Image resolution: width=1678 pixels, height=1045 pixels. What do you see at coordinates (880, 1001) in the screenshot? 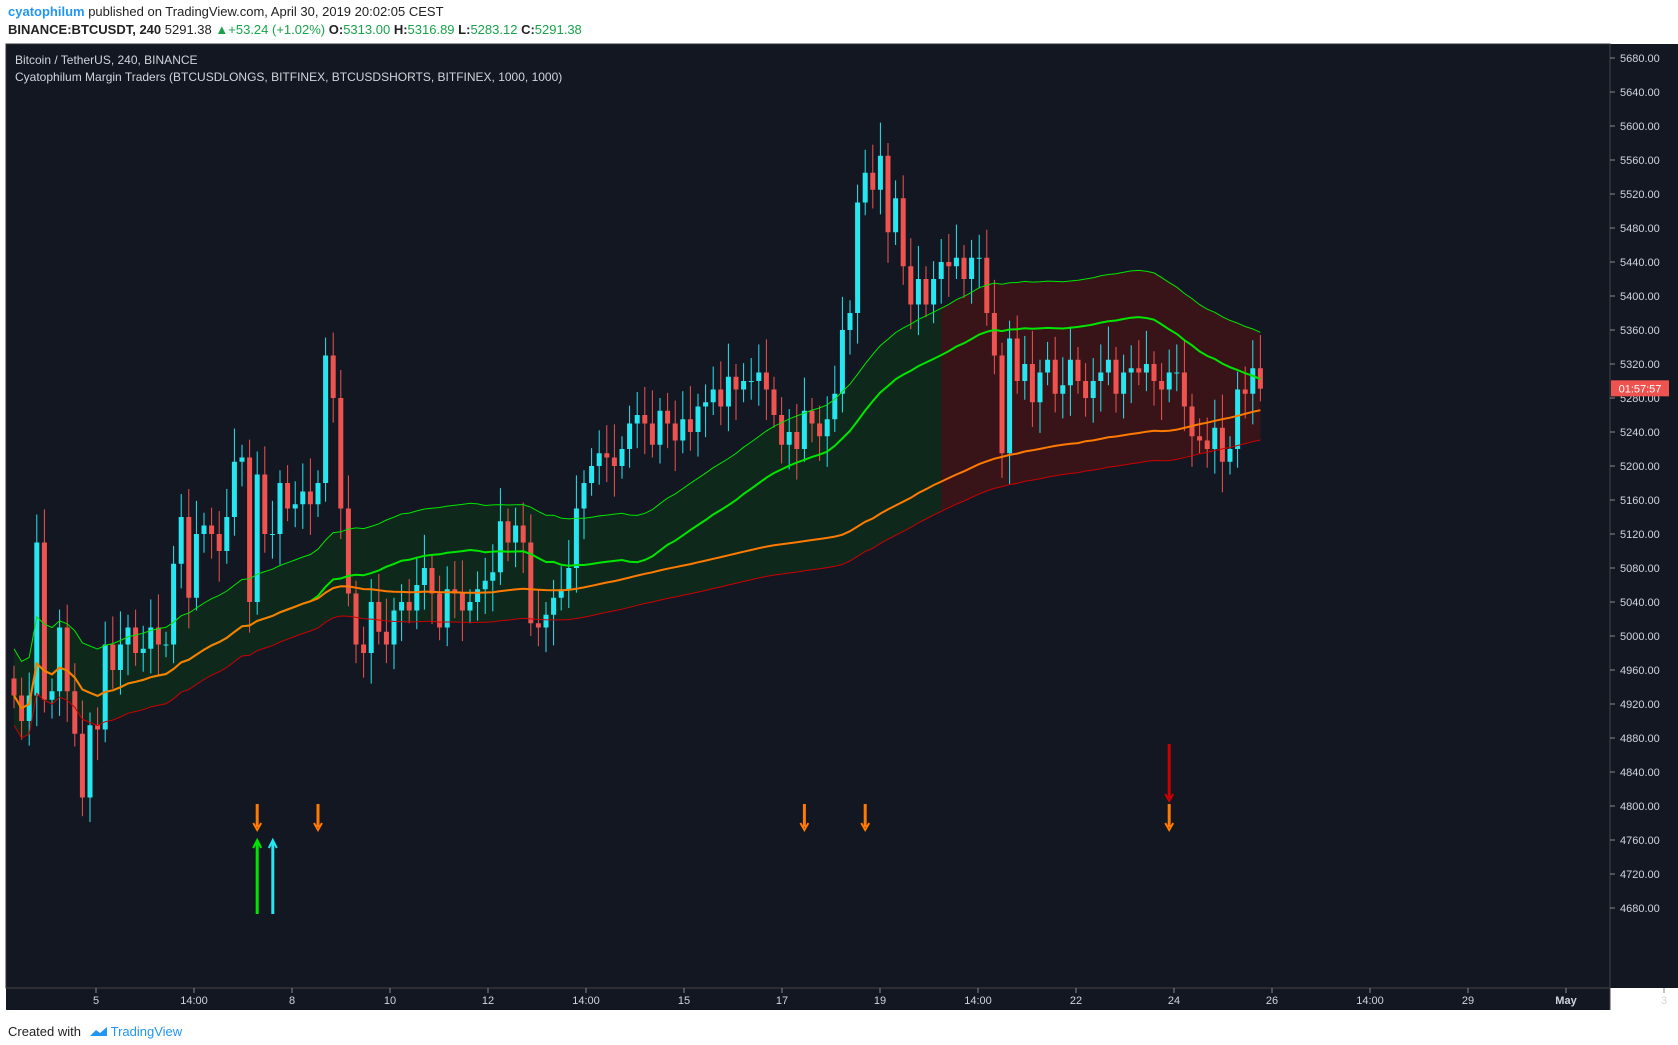
I see `x-tick-label: 19` at bounding box center [880, 1001].